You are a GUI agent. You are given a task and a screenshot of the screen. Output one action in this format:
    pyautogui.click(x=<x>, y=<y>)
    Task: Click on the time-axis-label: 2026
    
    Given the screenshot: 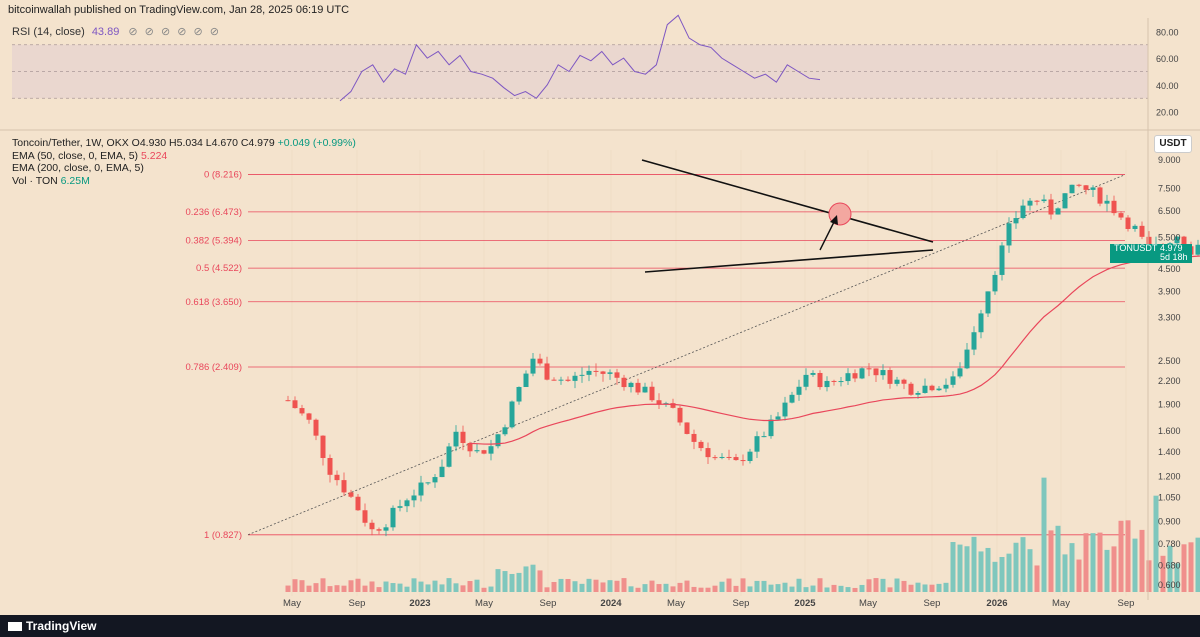 What is the action you would take?
    pyautogui.click(x=996, y=603)
    